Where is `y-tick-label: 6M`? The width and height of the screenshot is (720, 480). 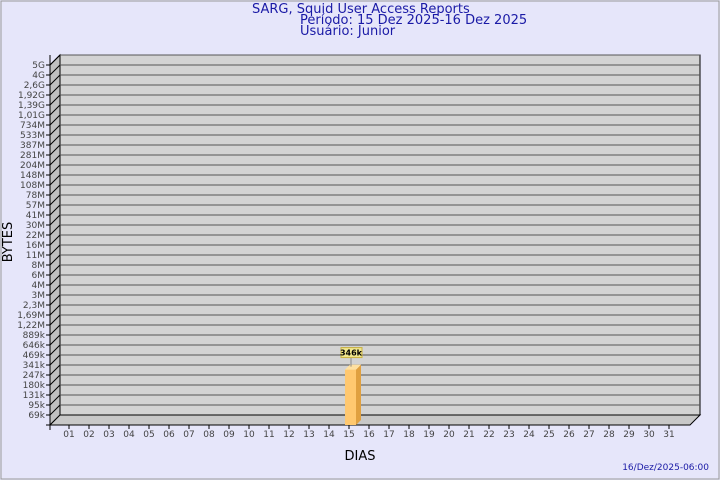
y-tick-label: 6M is located at coordinates (39, 276).